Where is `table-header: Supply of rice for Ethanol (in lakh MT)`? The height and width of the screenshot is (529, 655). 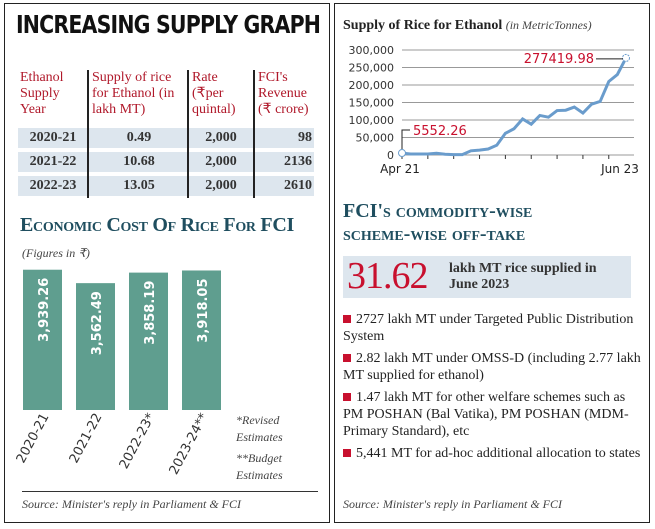 table-header: Supply of rice for Ethanol (in lakh MT) is located at coordinates (133, 93).